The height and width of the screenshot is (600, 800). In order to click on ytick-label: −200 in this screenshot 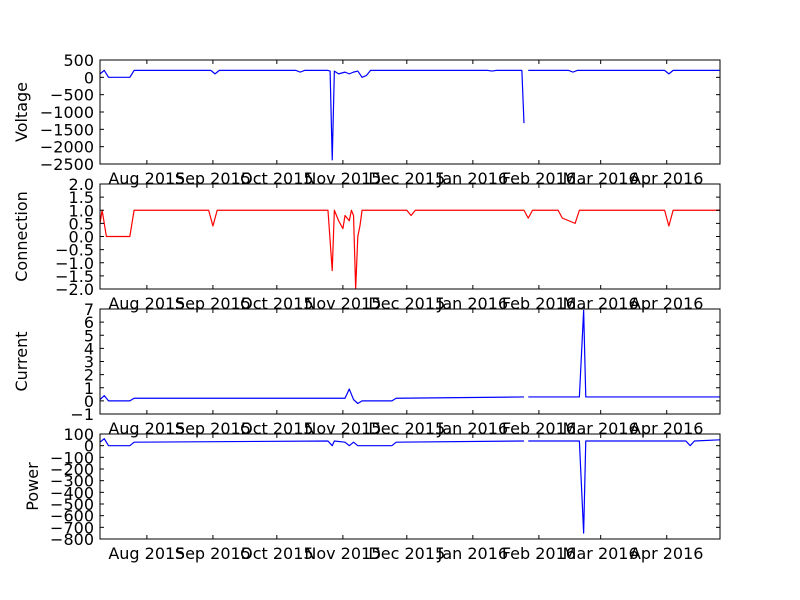, I will do `click(72, 469)`.